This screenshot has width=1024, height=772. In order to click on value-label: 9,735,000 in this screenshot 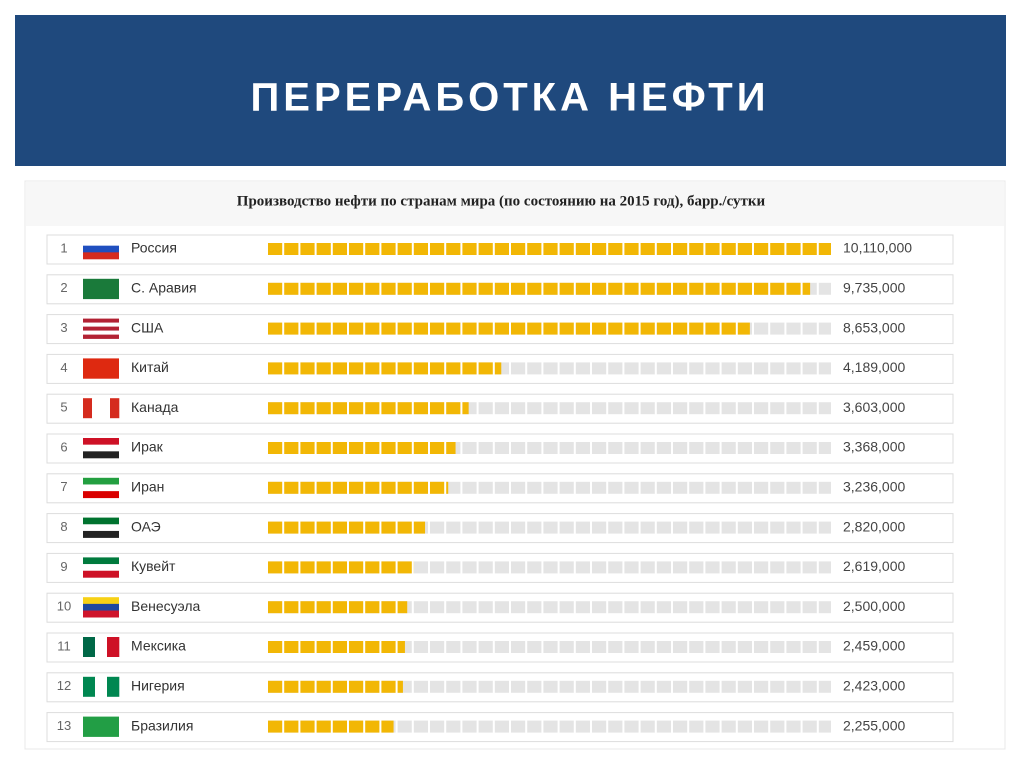, I will do `click(874, 288)`.